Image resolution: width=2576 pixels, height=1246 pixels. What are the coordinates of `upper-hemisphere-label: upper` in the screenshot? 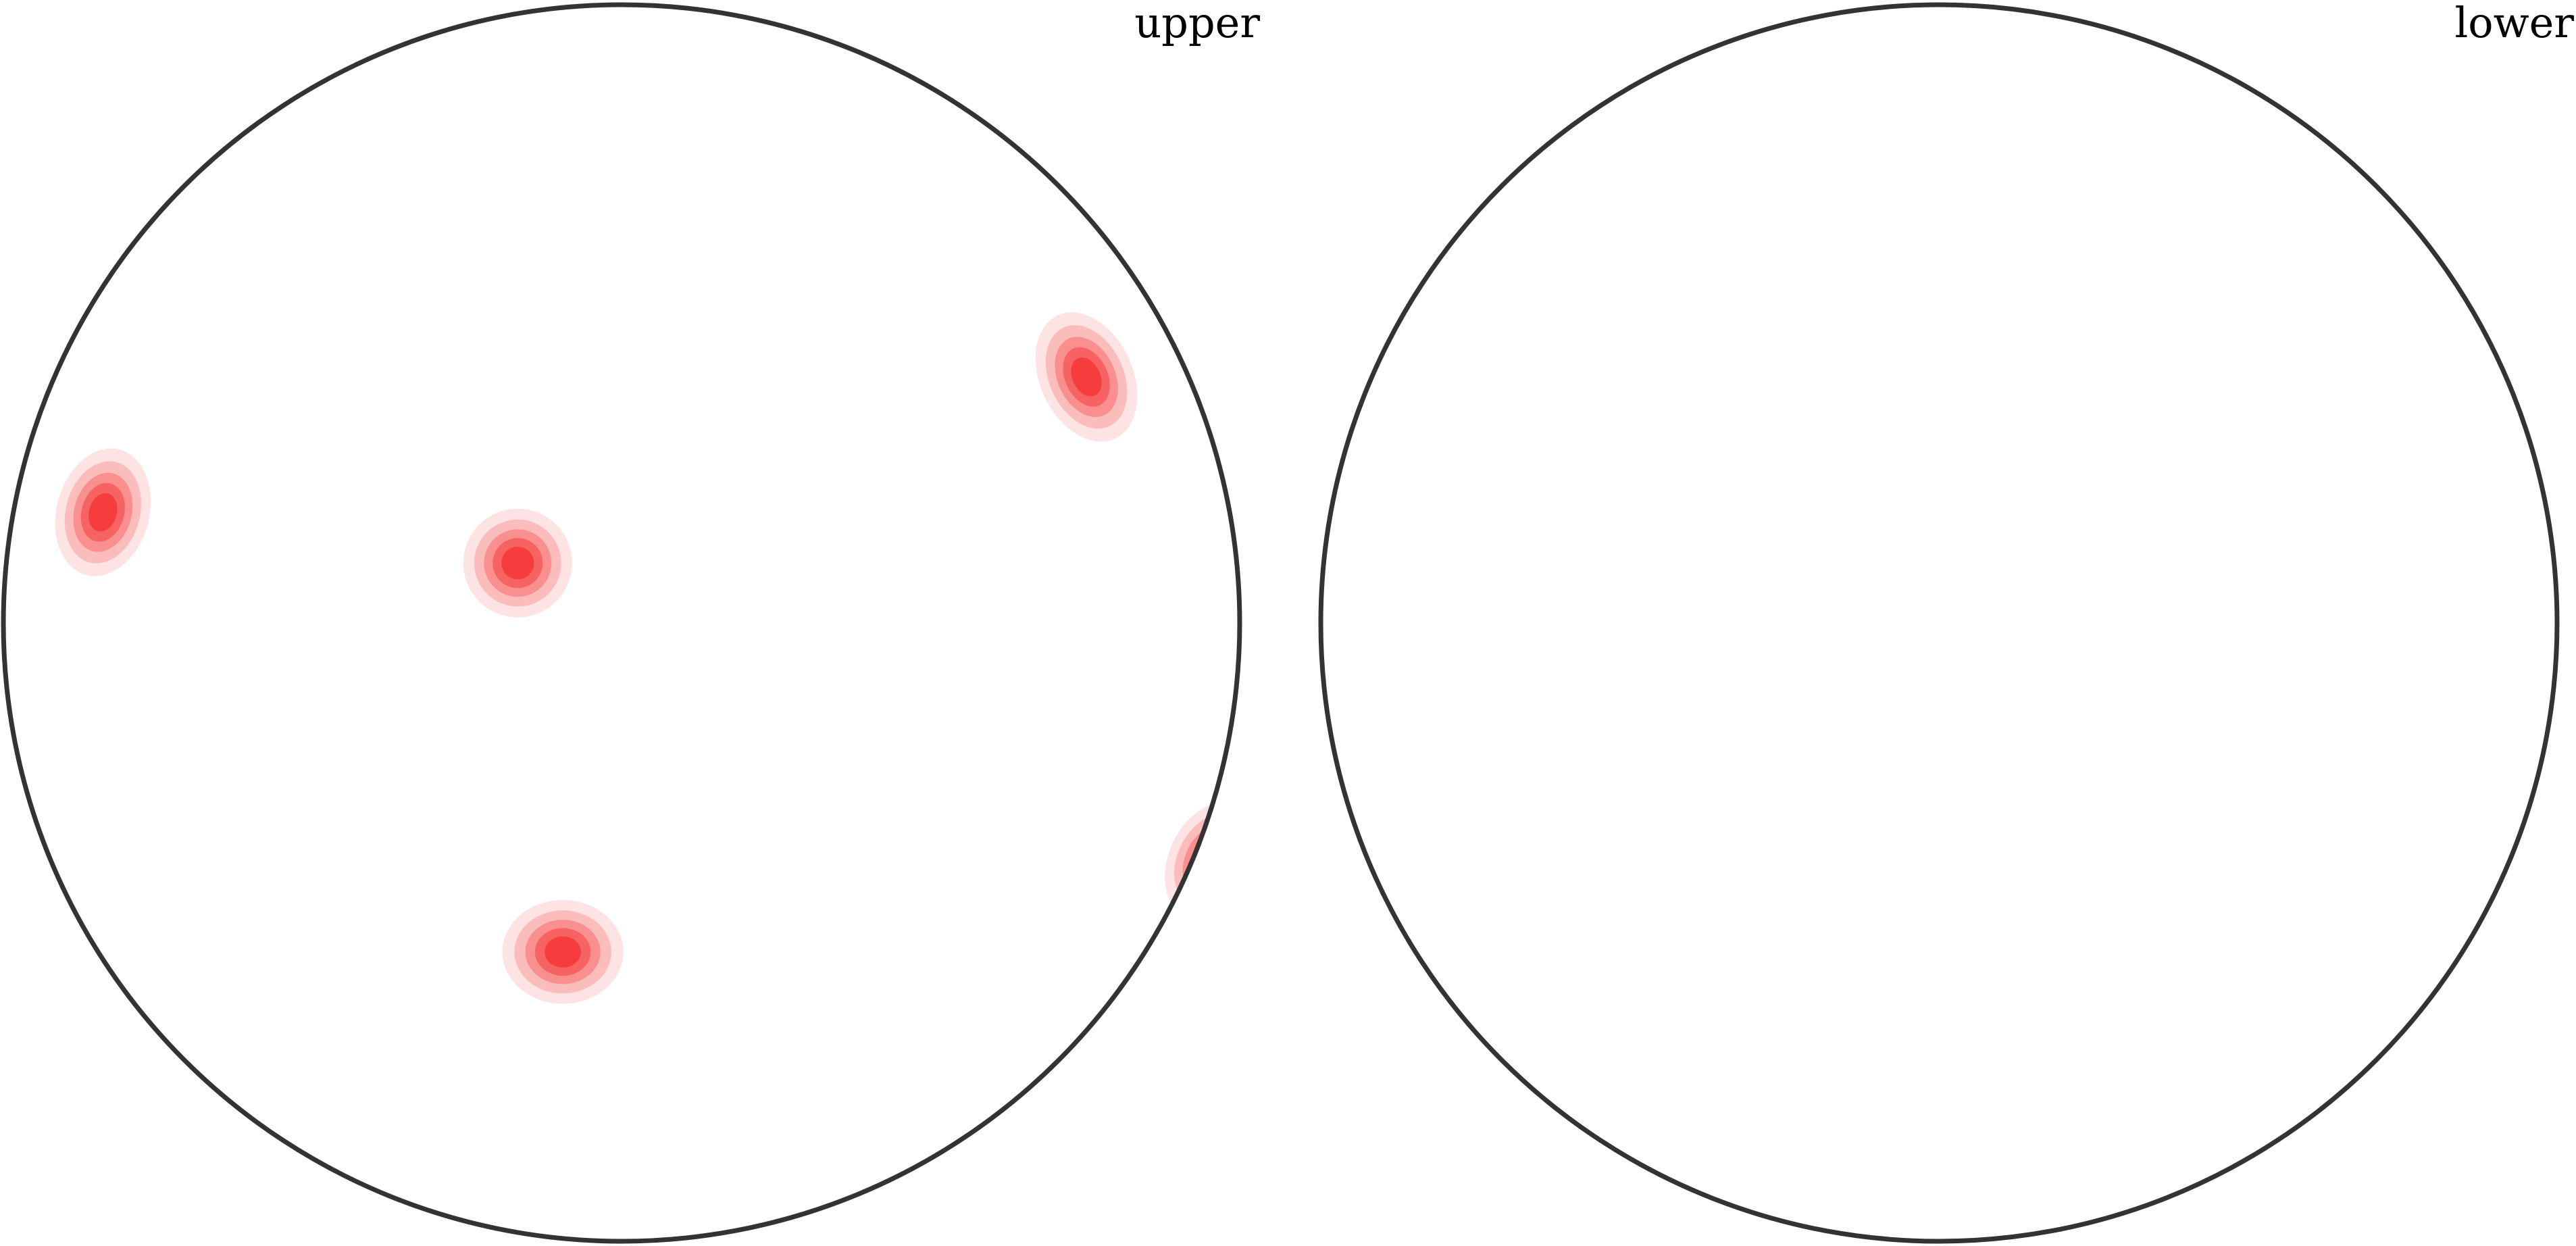 It's located at (1197, 23).